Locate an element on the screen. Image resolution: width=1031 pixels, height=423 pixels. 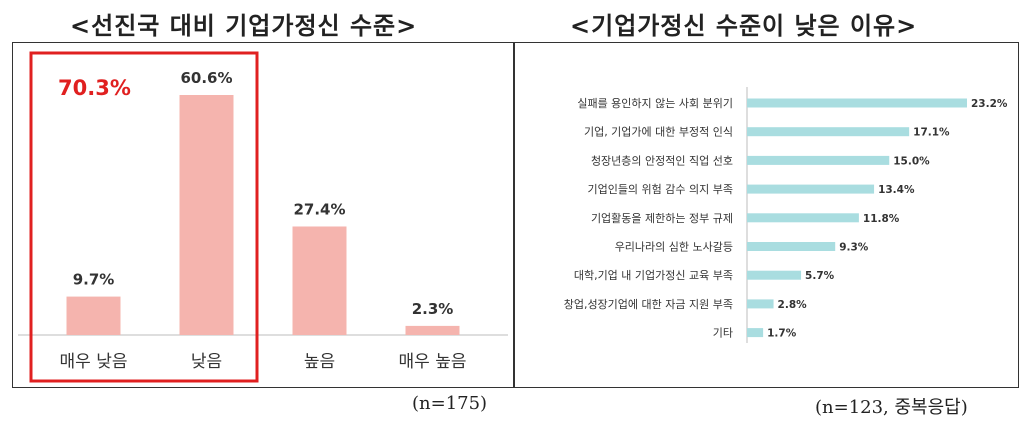
category-label: 기업인들의 위험 감수 의지 부족 is located at coordinates (660, 189).